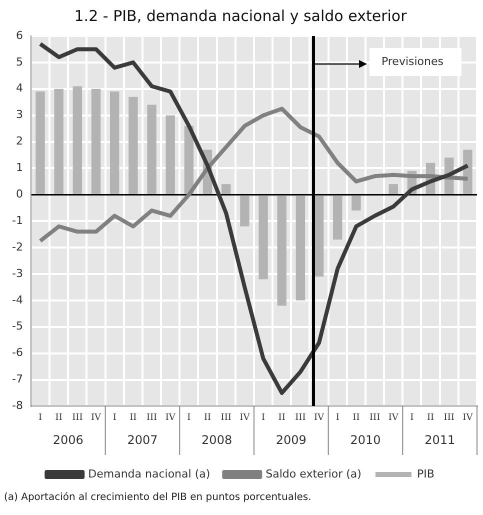 The height and width of the screenshot is (515, 483). Describe the element at coordinates (17, 273) in the screenshot. I see `y-tick-label: -3` at that location.